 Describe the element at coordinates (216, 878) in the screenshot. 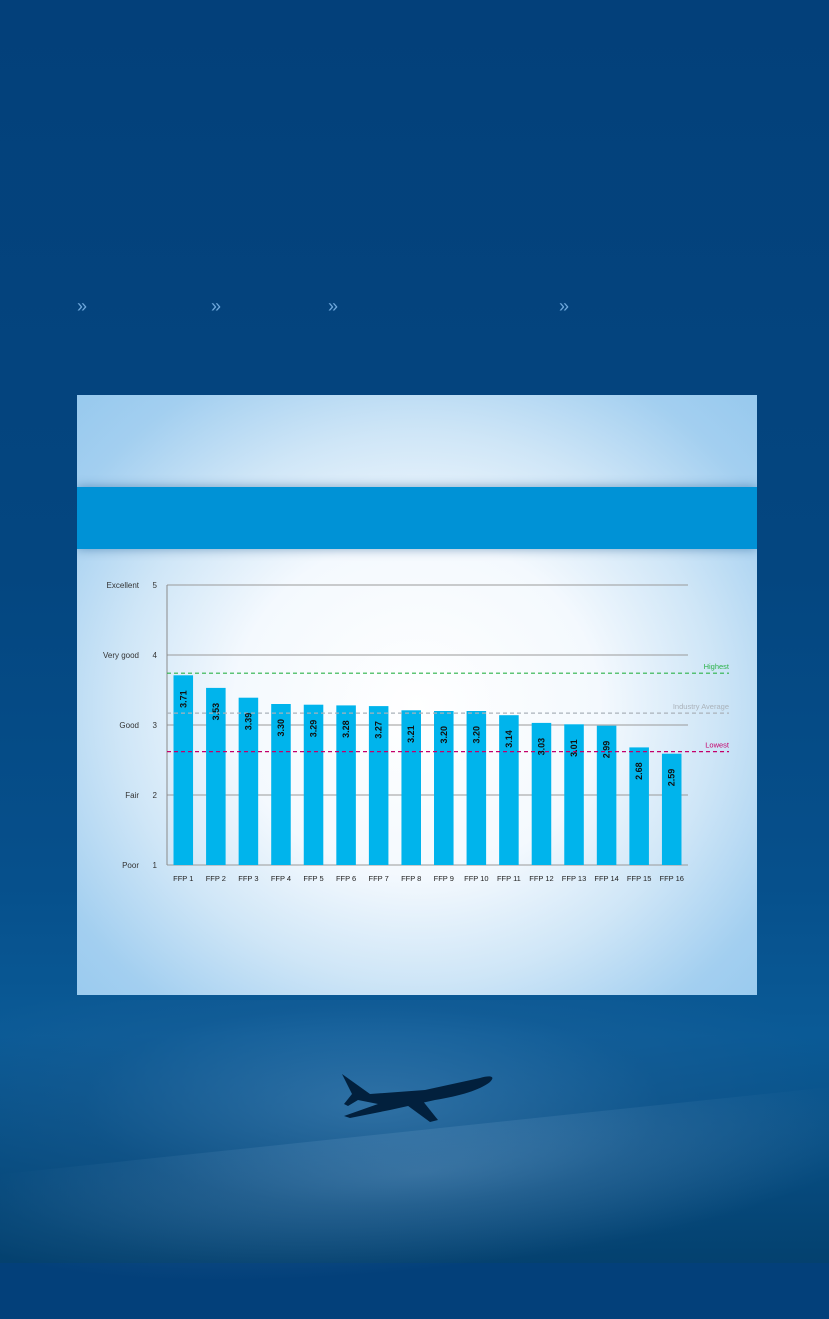

I see `x-tick-label: FFP 2` at that location.